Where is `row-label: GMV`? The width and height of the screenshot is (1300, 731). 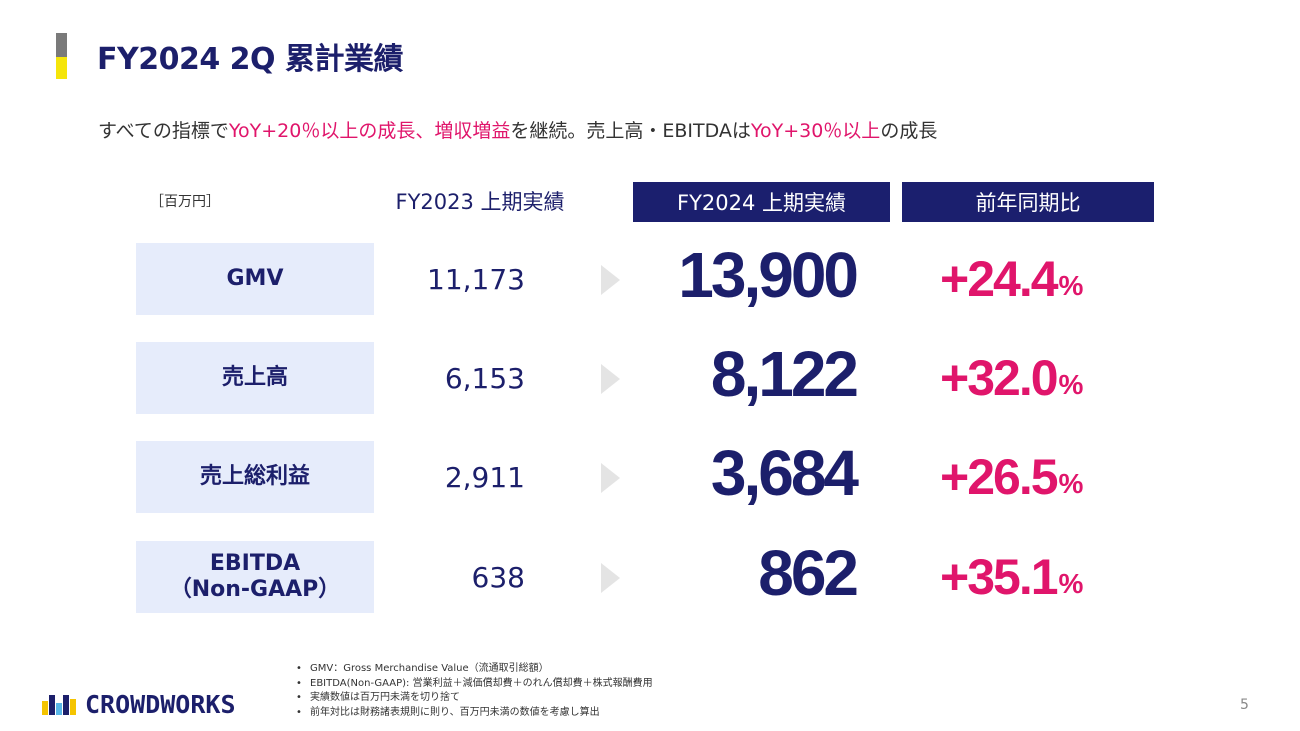 row-label: GMV is located at coordinates (255, 279).